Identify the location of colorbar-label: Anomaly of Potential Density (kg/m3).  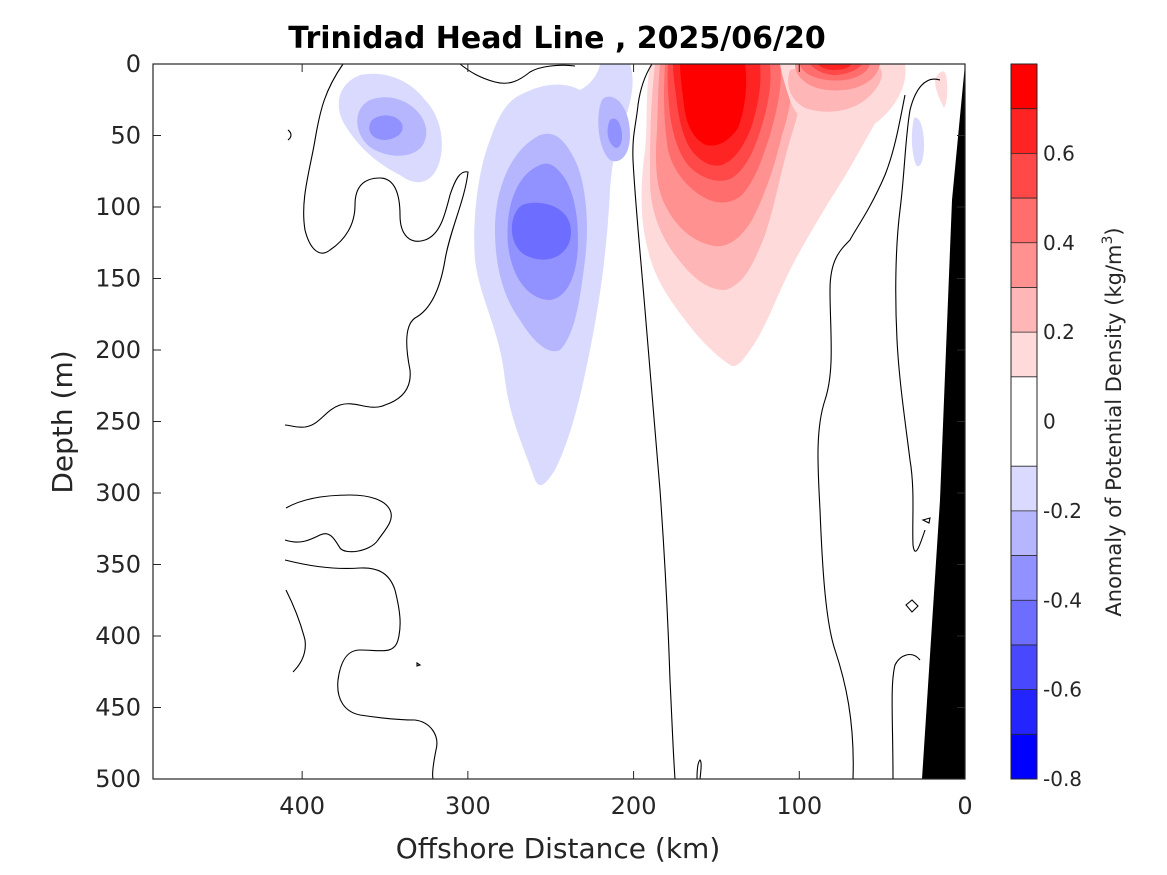
(1113, 421).